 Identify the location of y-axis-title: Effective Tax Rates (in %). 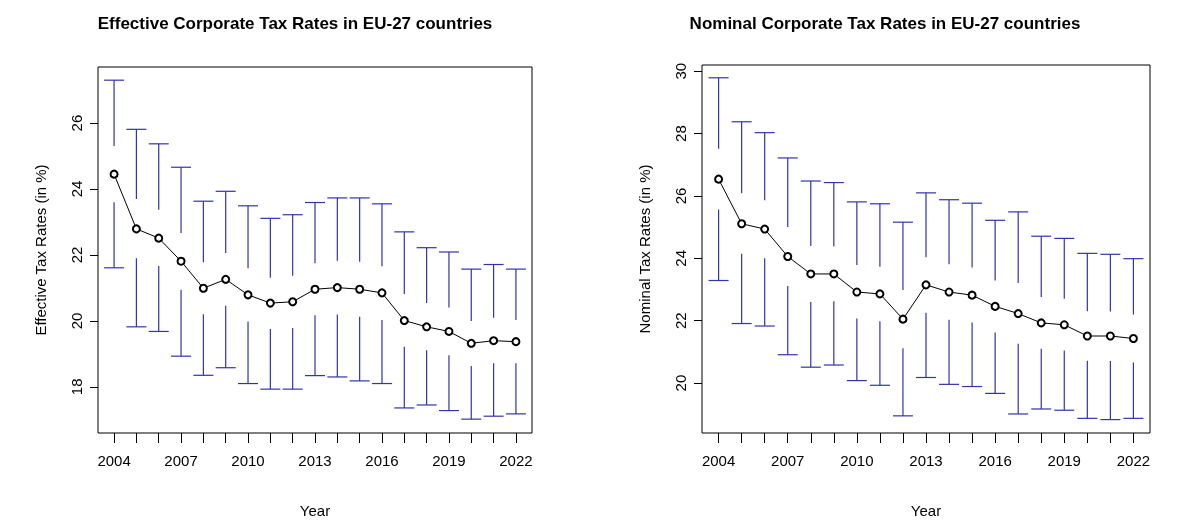
(40, 250).